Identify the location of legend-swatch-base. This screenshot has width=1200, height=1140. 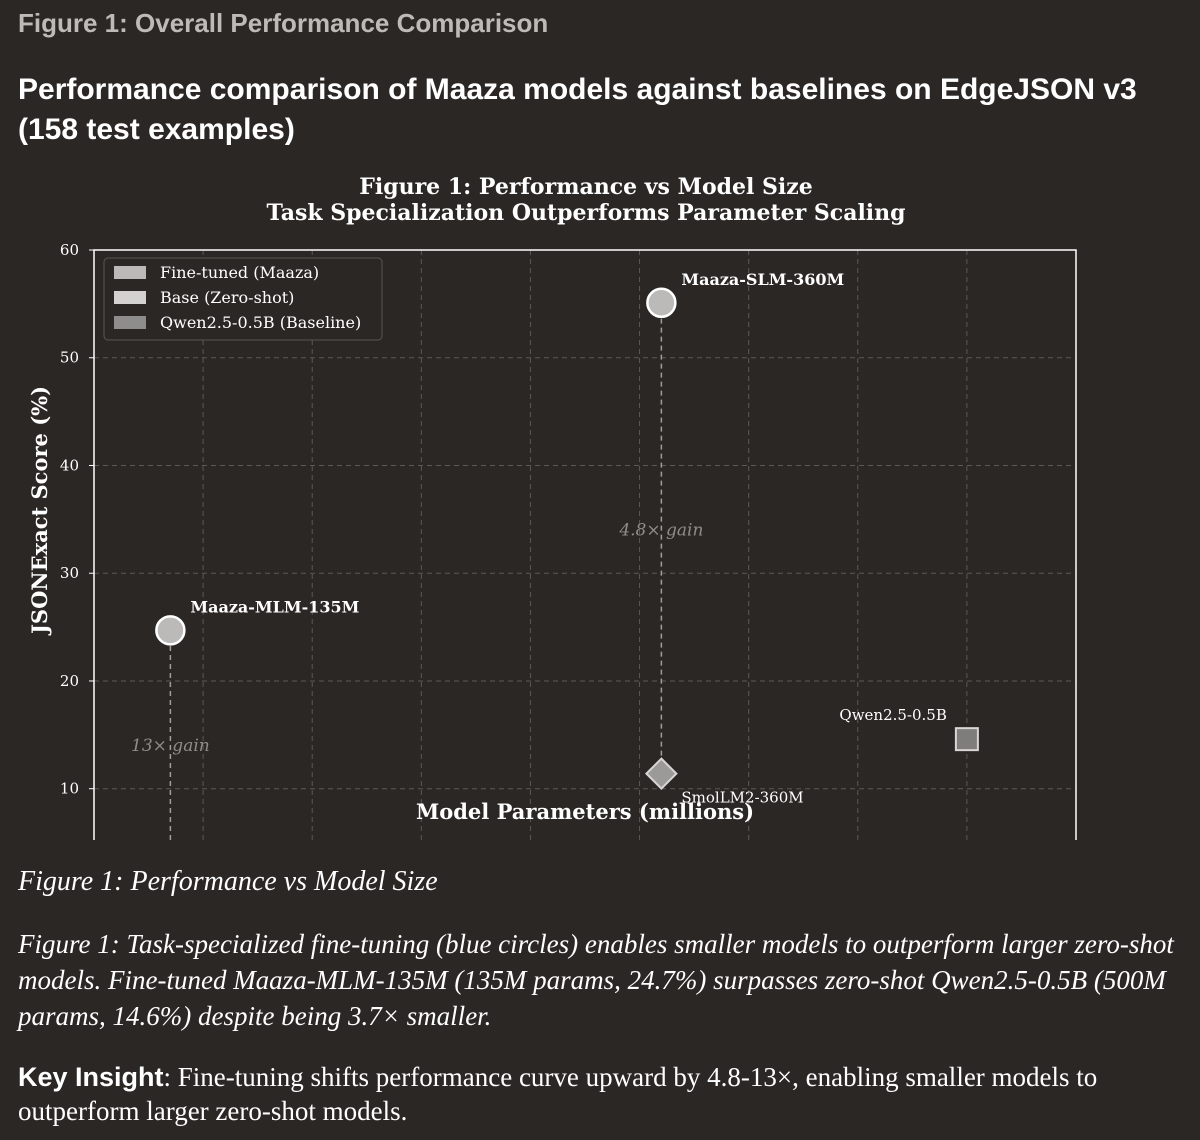
(130, 297).